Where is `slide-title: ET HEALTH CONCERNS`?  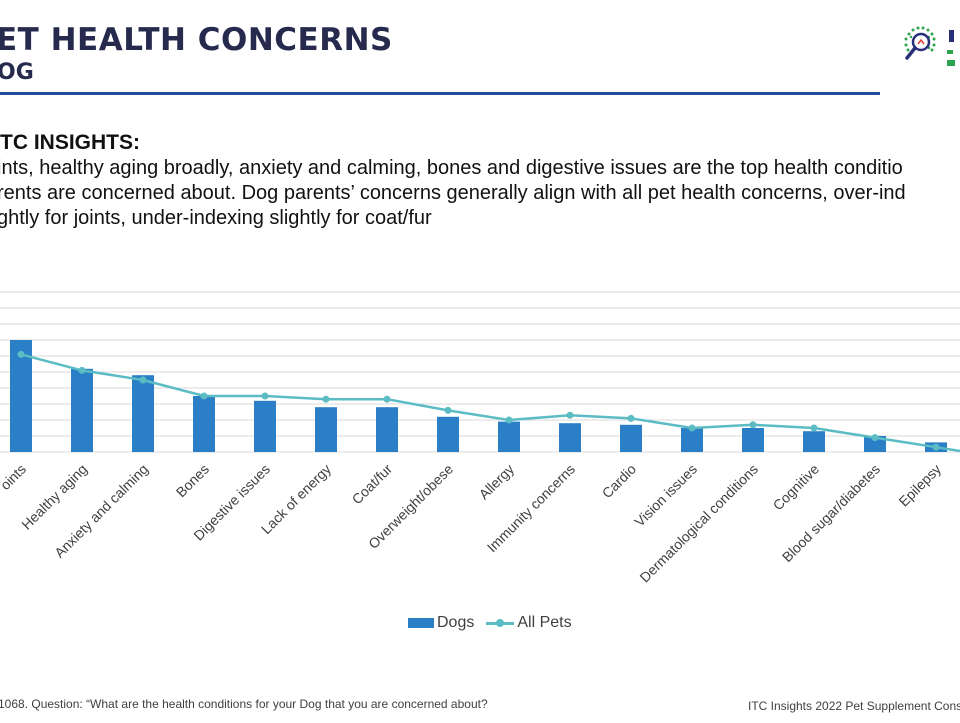 slide-title: ET HEALTH CONCERNS is located at coordinates (196, 40).